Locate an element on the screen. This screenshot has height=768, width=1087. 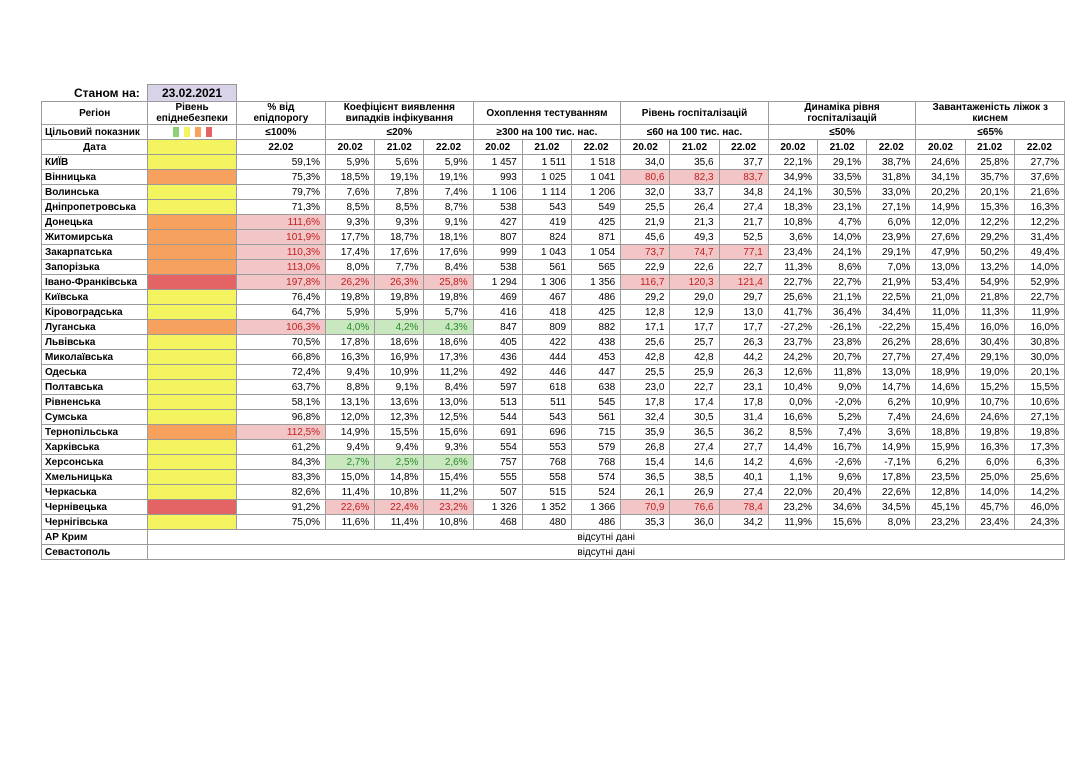
beds-value: 12,0% is located at coordinates (940, 222).